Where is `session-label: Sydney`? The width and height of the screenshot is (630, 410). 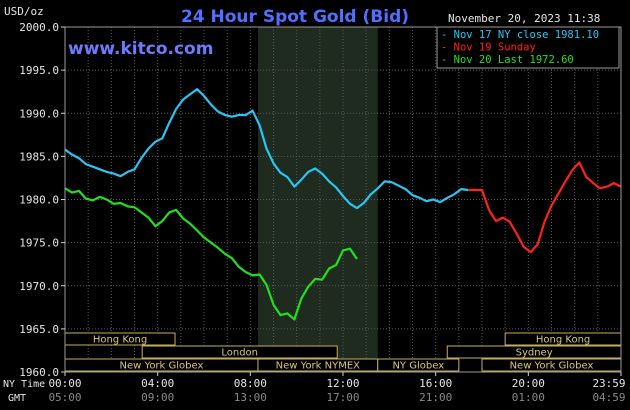 session-label: Sydney is located at coordinates (534, 353).